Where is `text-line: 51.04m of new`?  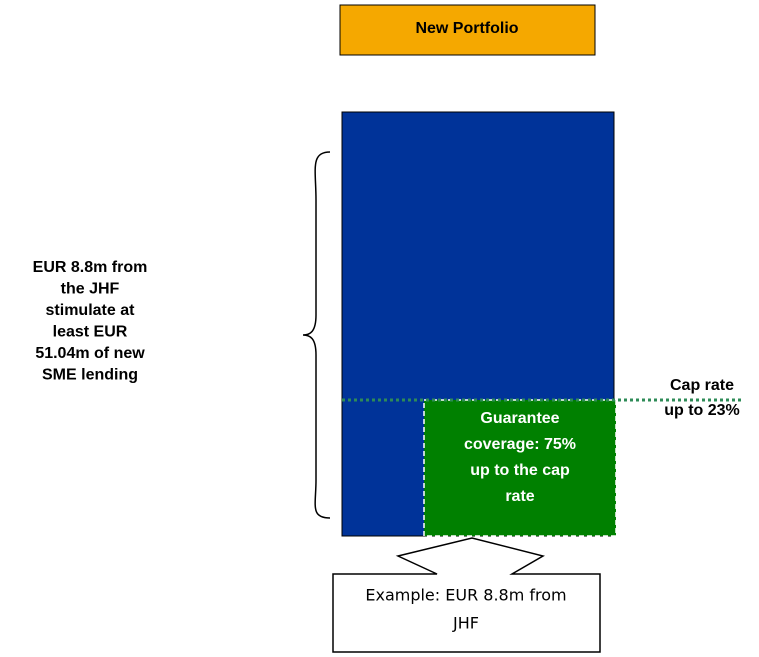 text-line: 51.04m of new is located at coordinates (90, 353).